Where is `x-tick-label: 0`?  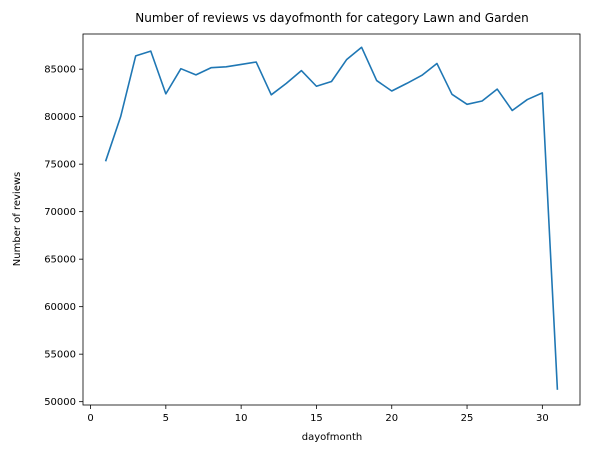
x-tick-label: 0 is located at coordinates (90, 418).